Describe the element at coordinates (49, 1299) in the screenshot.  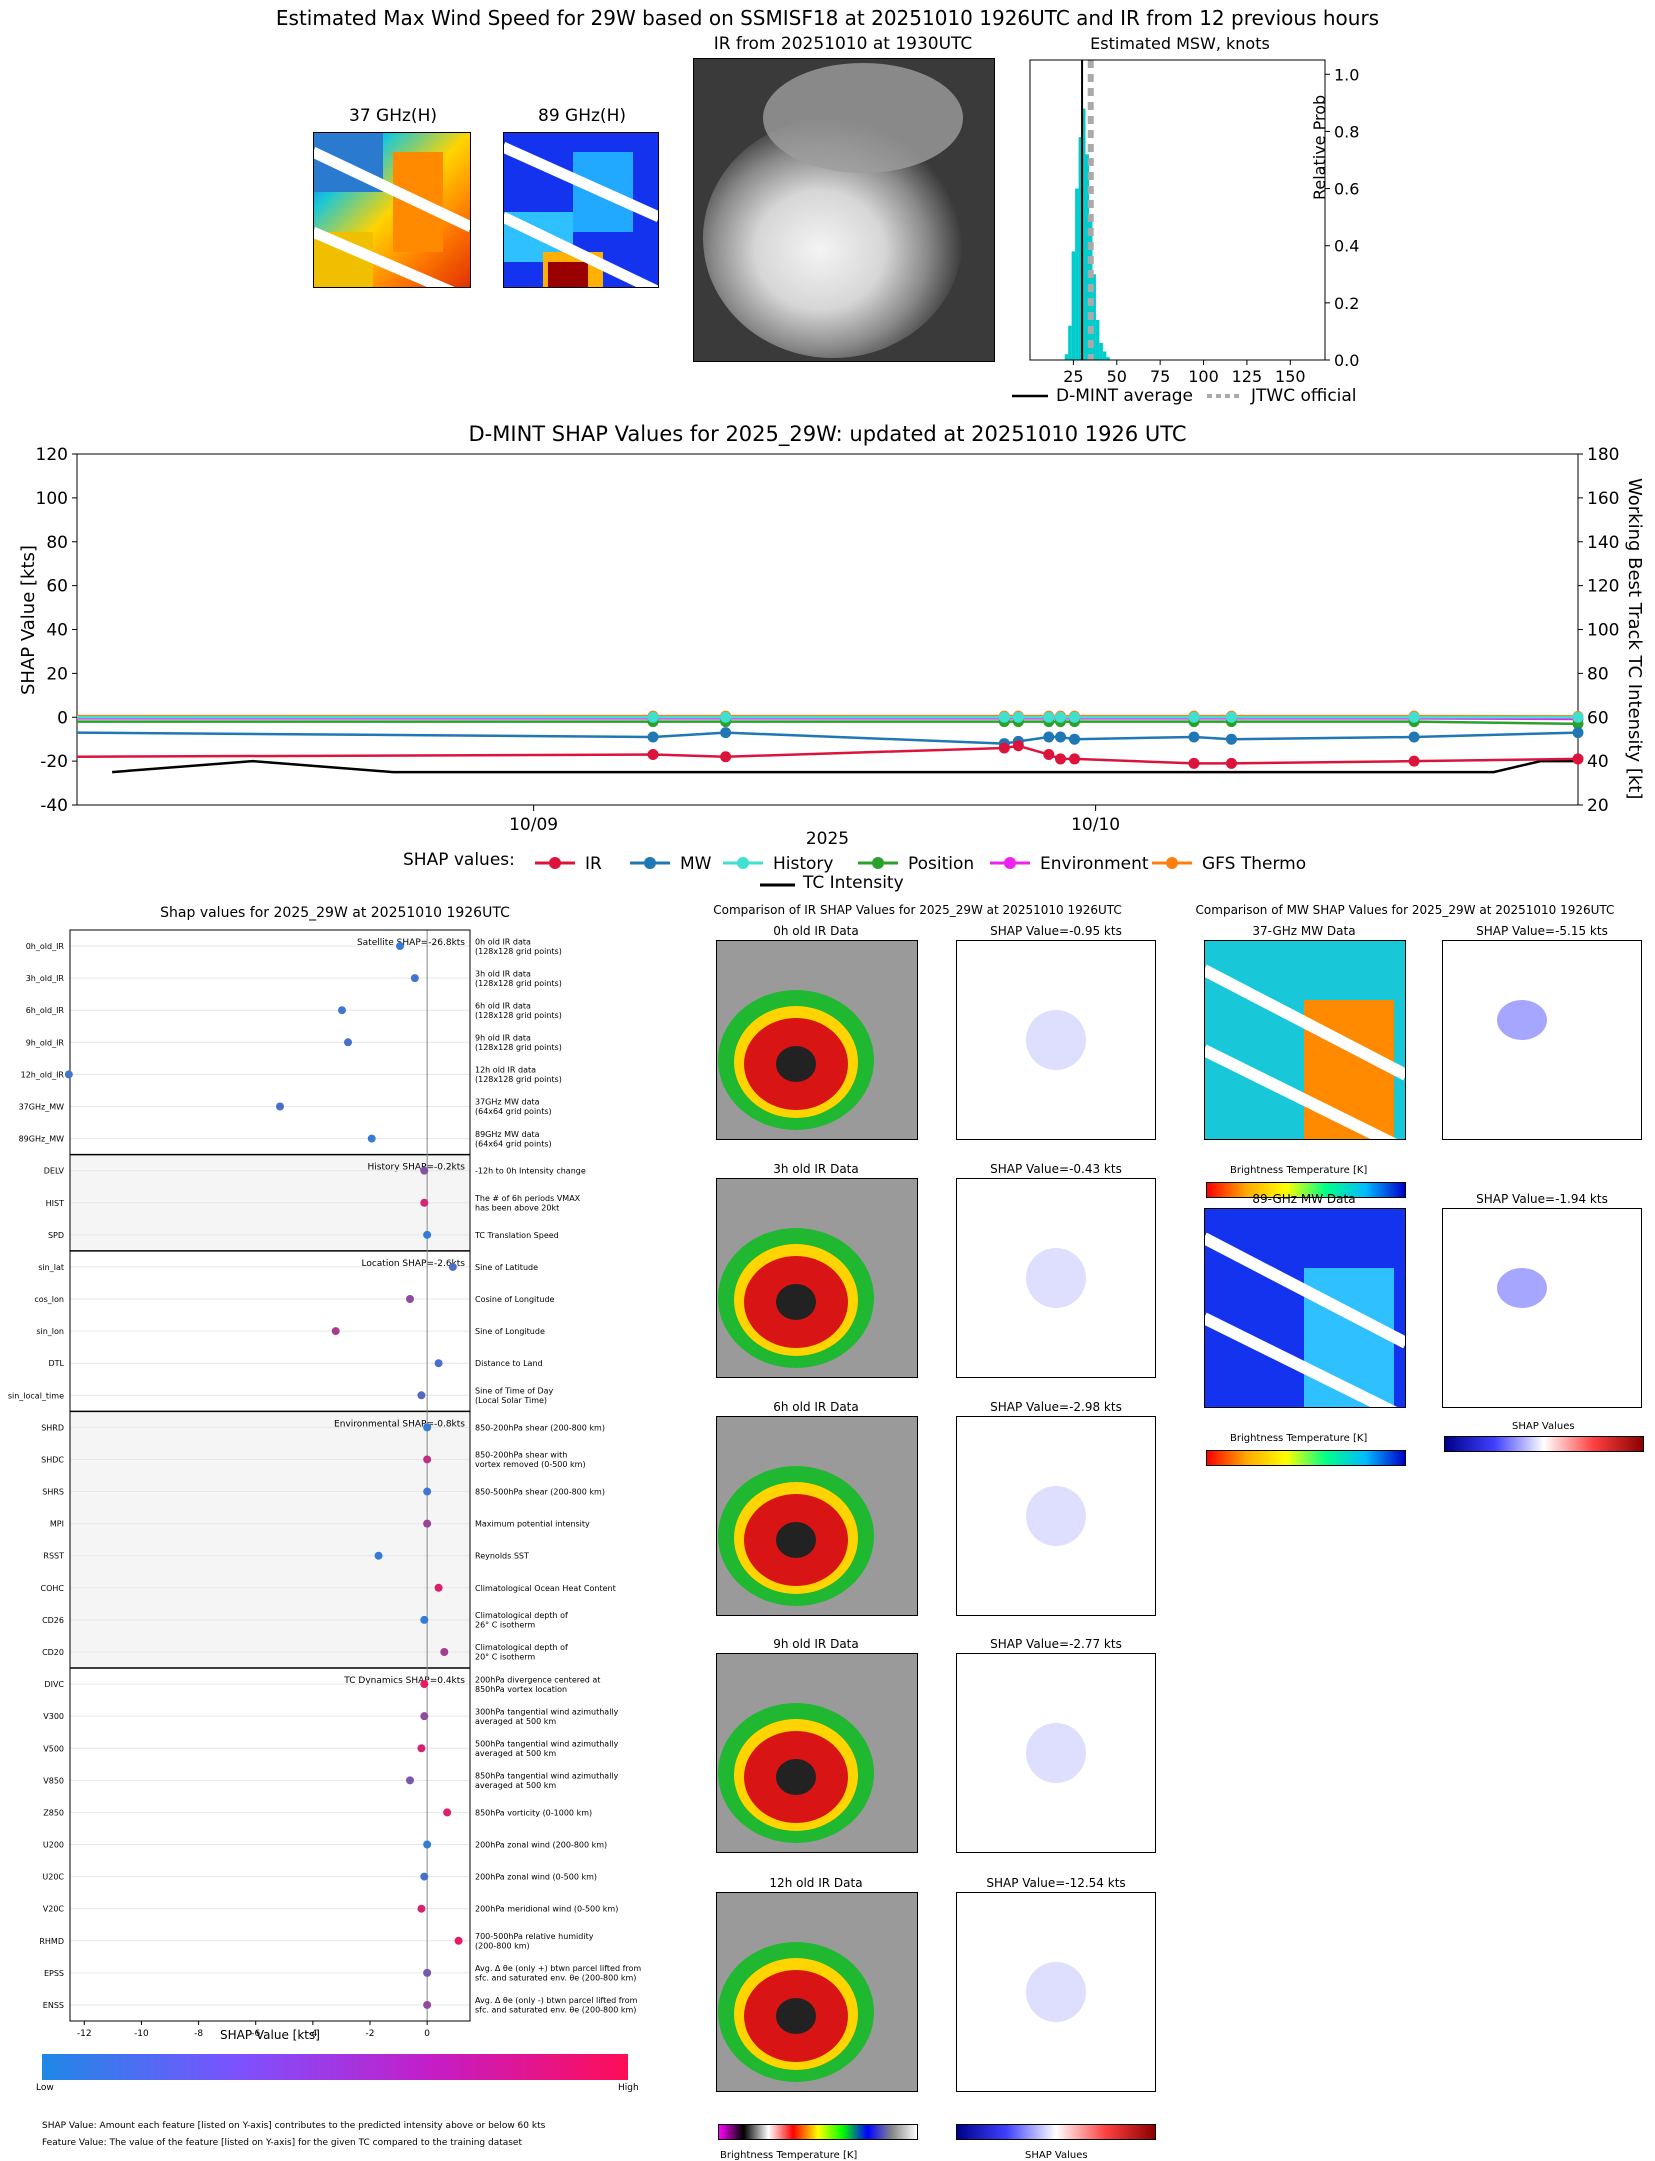
I see `feature-label: cos_lon` at that location.